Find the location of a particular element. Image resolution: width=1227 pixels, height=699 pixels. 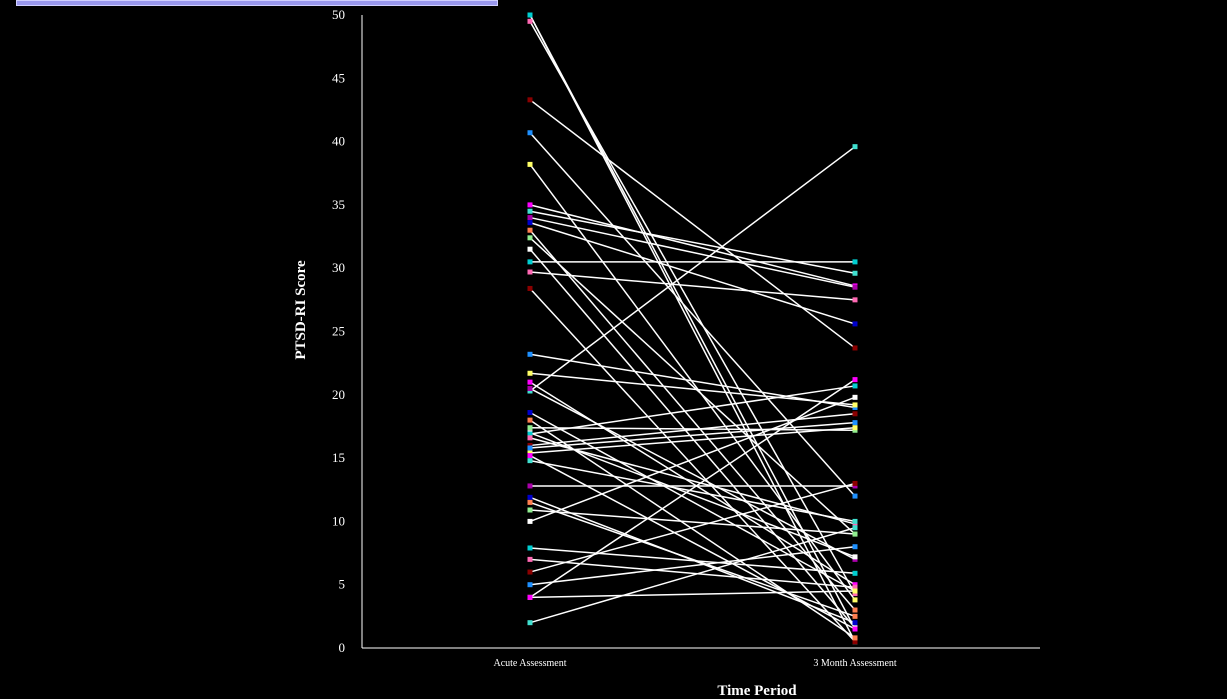

x-category-labels: Acute Assessment 3 Month Assessment is located at coordinates (694, 663).